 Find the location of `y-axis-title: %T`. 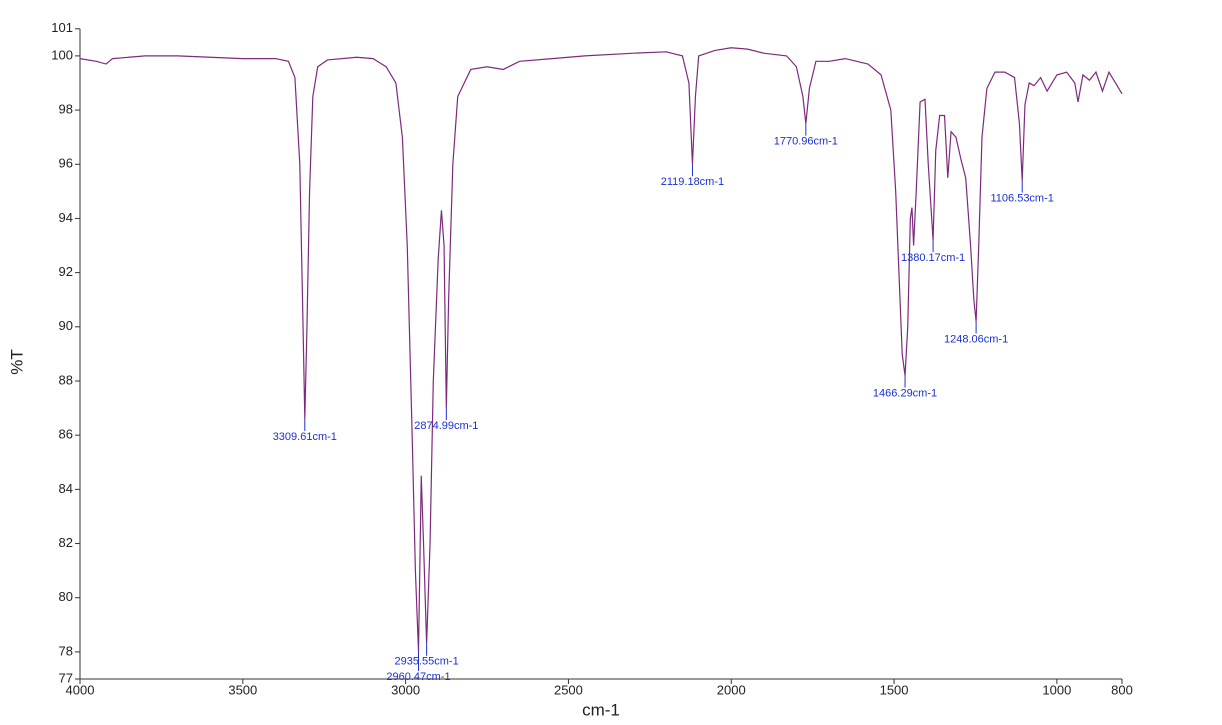

y-axis-title: %T is located at coordinates (16, 362).